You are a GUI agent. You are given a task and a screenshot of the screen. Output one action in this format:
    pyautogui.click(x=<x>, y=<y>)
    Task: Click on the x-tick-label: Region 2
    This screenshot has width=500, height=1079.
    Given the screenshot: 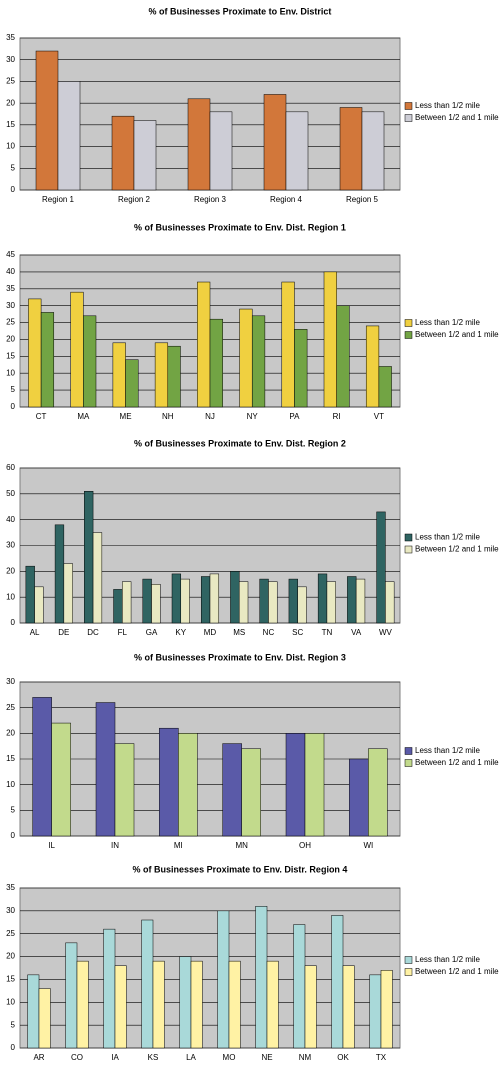 What is the action you would take?
    pyautogui.click(x=134, y=199)
    